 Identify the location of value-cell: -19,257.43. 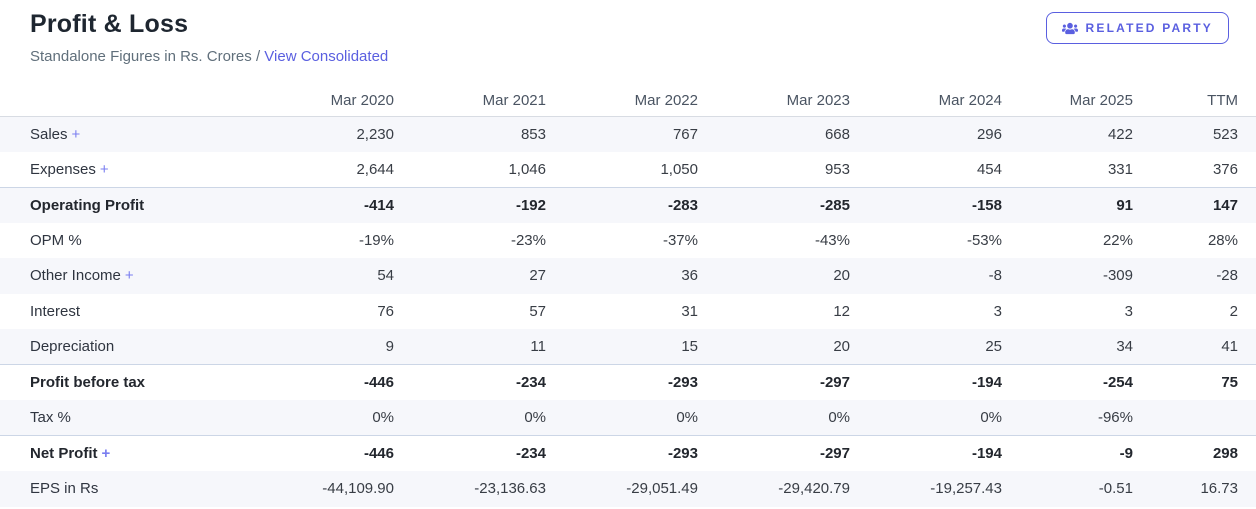
(966, 489).